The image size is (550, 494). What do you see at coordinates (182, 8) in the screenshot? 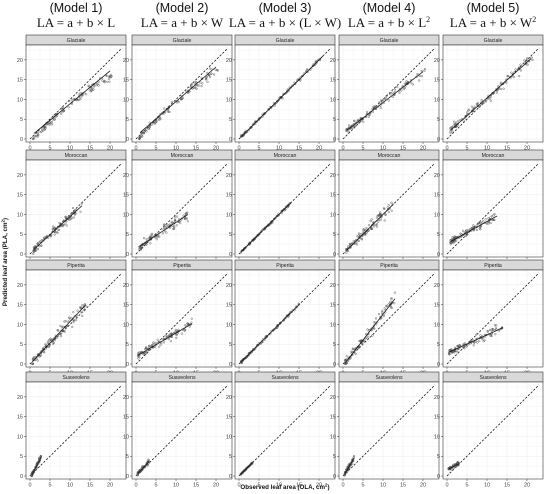
I see `model-title: (Model 2)` at bounding box center [182, 8].